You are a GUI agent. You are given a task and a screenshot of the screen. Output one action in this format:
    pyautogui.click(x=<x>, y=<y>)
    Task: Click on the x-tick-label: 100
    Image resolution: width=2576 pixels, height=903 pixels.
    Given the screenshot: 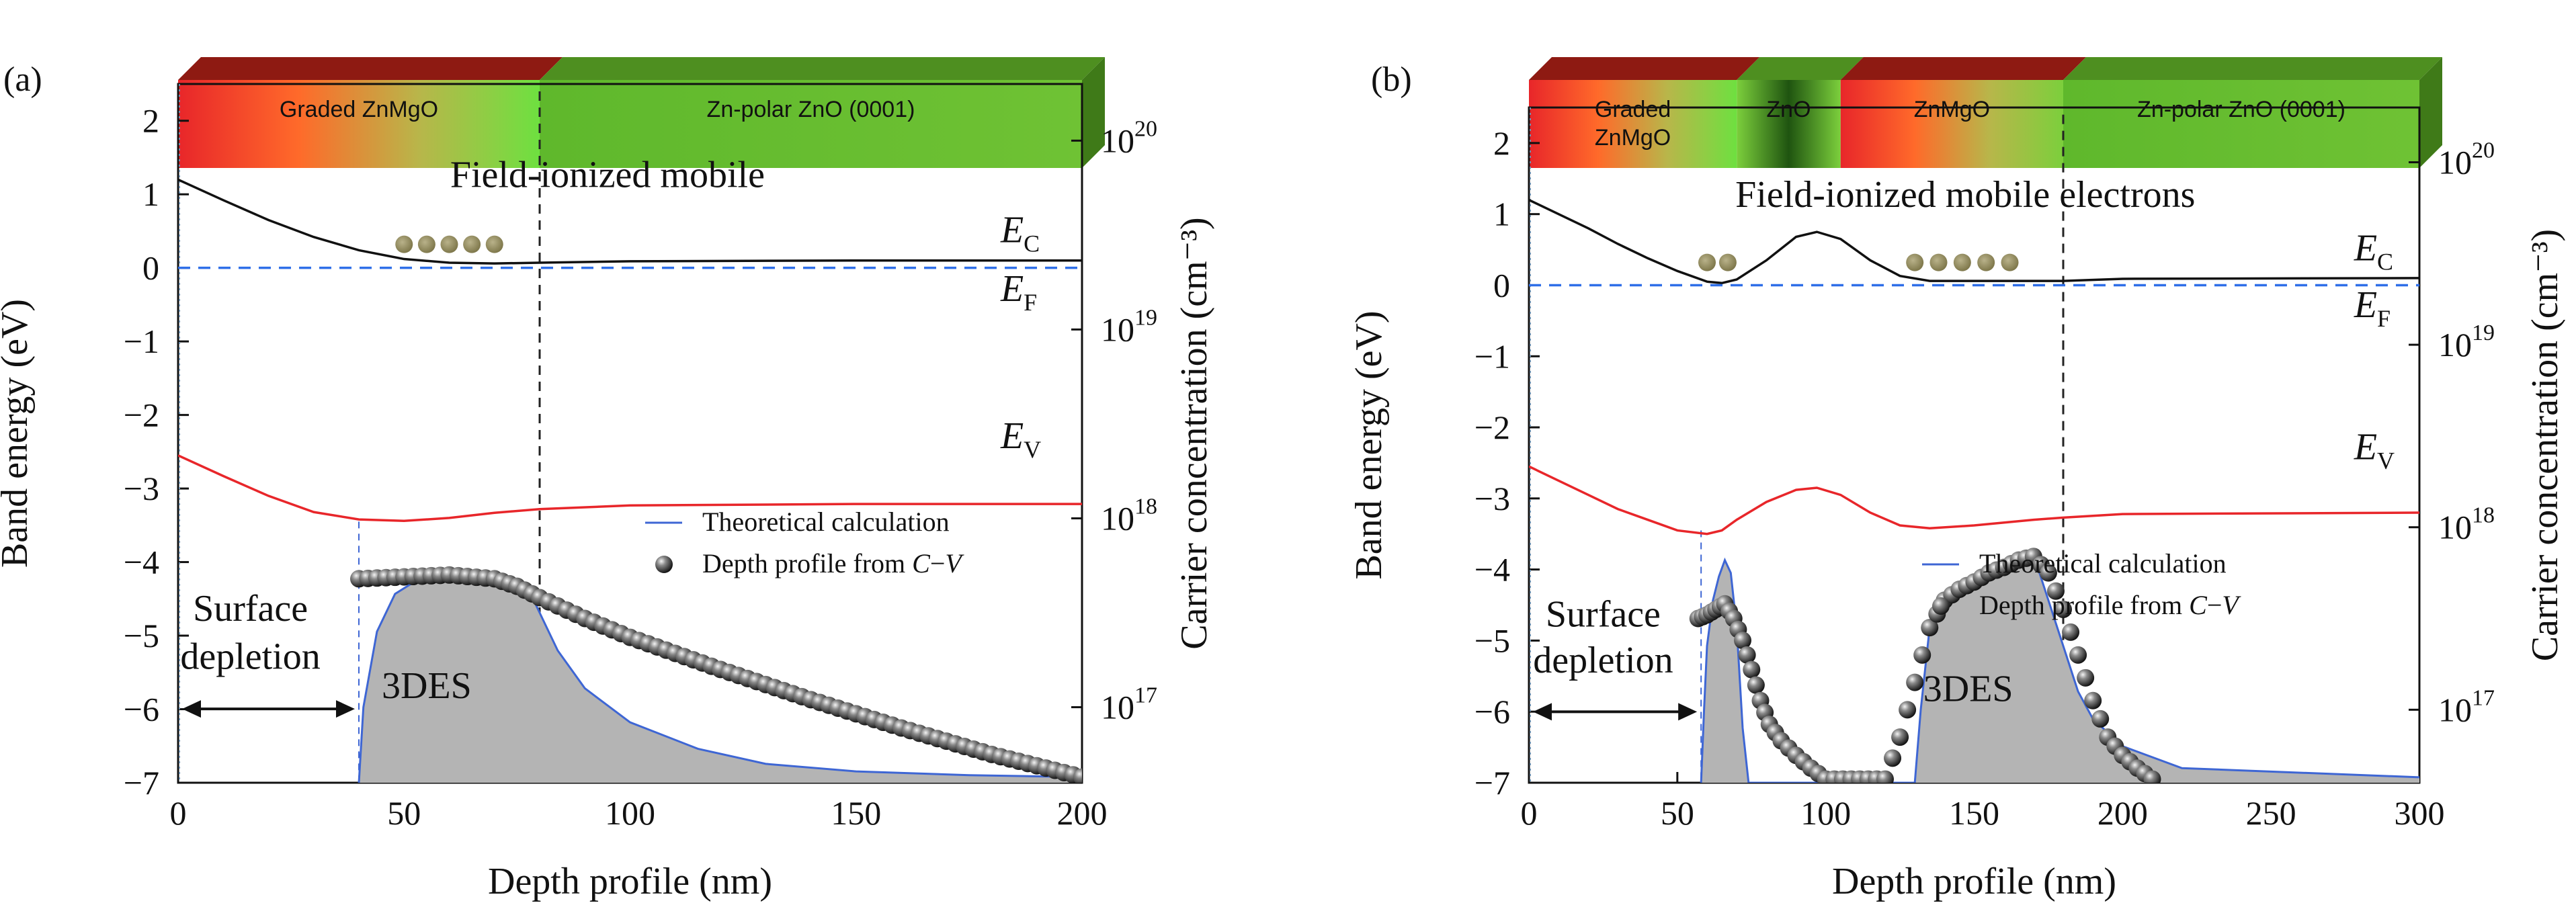 What is the action you would take?
    pyautogui.click(x=1825, y=813)
    